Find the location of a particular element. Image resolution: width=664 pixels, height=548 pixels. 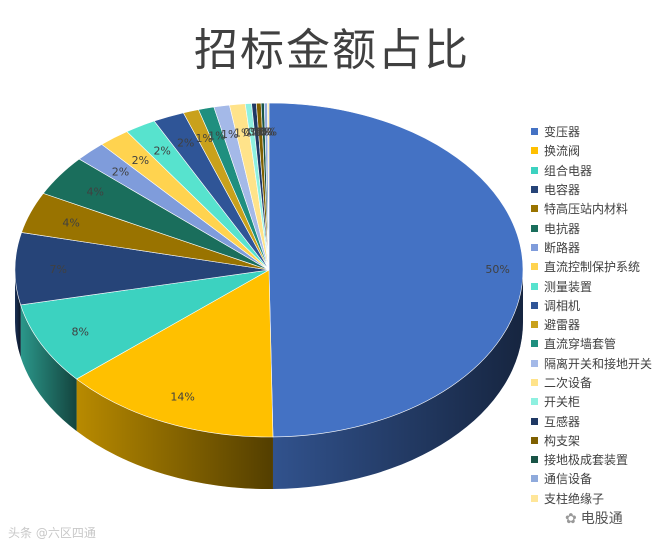

legend-item: 支柱绝缘子 is located at coordinates (591, 498).